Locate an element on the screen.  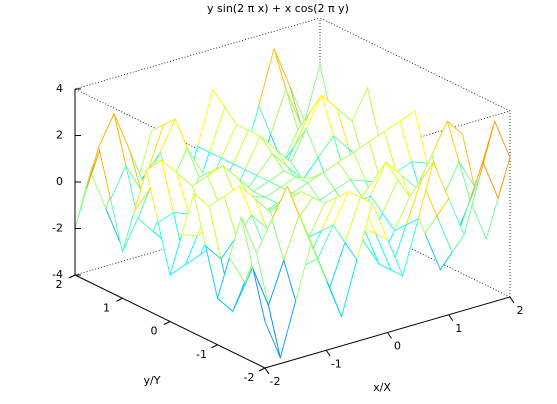
z-tick-label: 0 is located at coordinates (59, 181).